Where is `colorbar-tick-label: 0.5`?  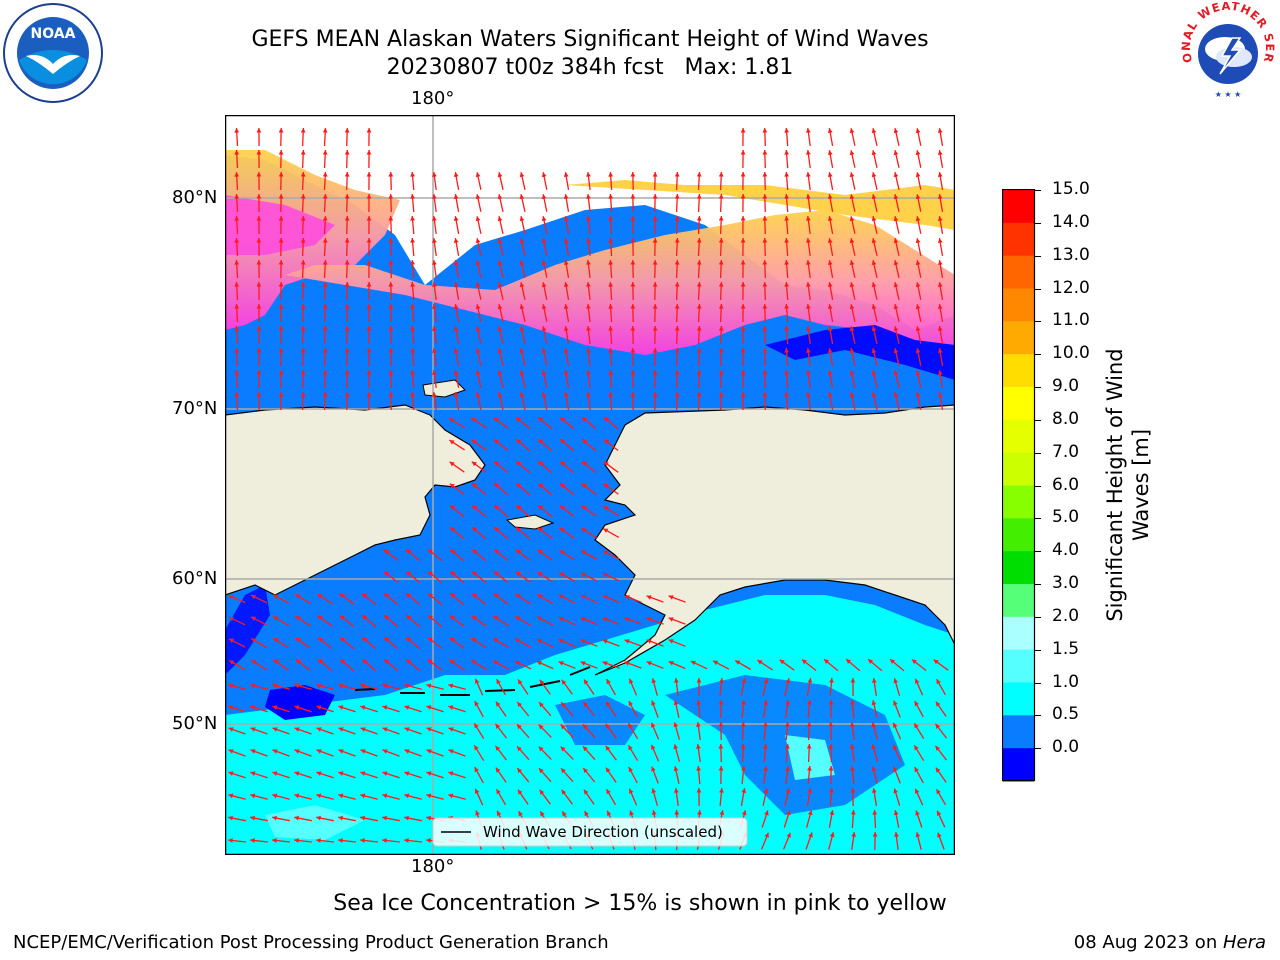
colorbar-tick-label: 0.5 is located at coordinates (1066, 714).